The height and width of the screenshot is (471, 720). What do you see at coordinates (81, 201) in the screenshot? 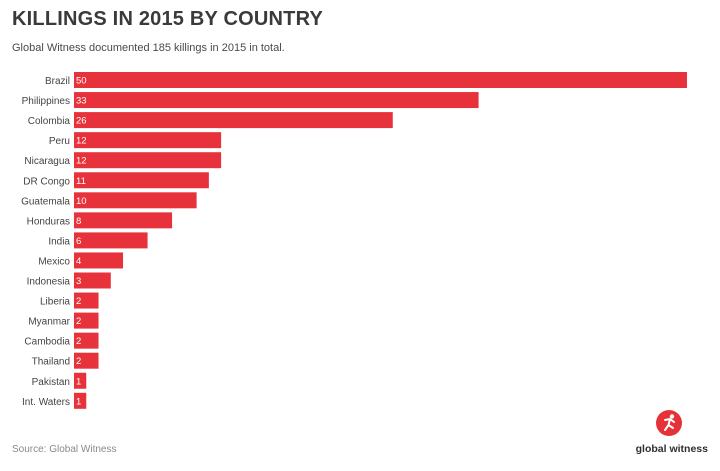
I see `data-label: 10` at bounding box center [81, 201].